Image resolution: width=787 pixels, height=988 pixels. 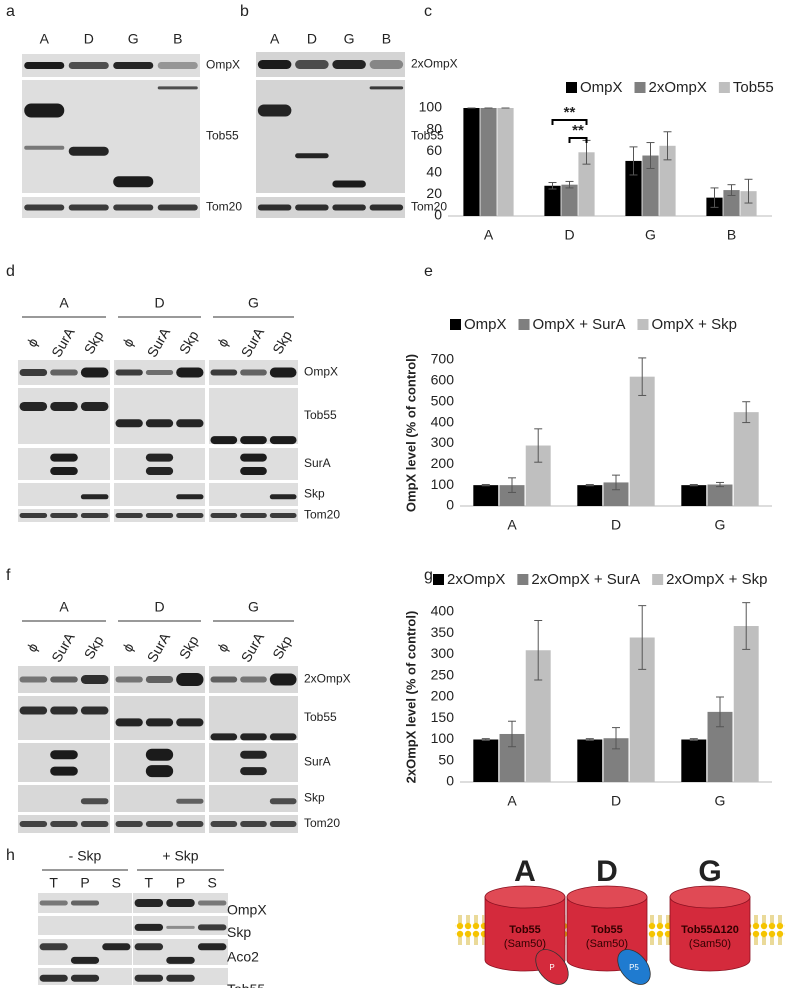 What do you see at coordinates (247, 910) in the screenshot?
I see `row-label: OmpX` at bounding box center [247, 910].